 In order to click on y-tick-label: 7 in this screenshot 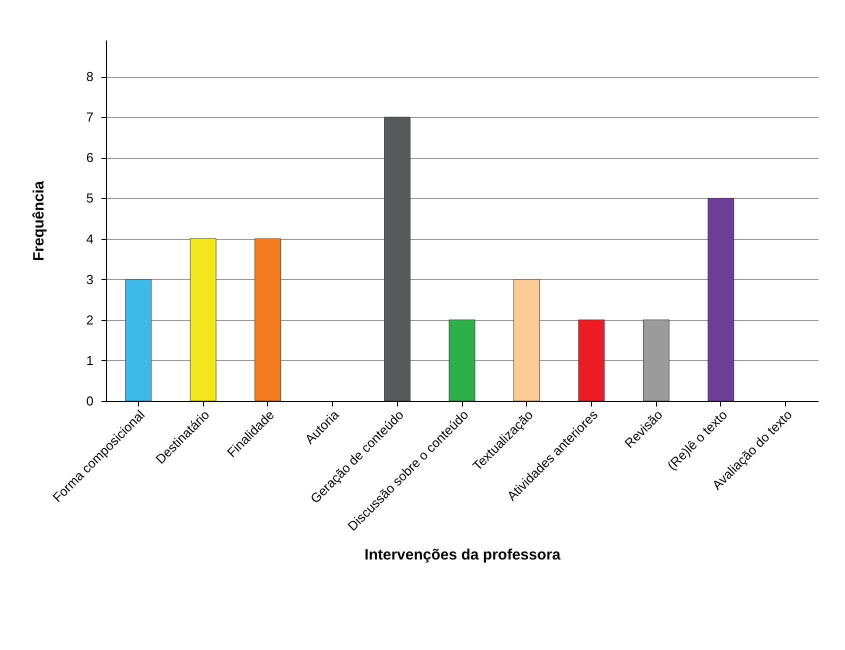, I will do `click(90, 117)`.